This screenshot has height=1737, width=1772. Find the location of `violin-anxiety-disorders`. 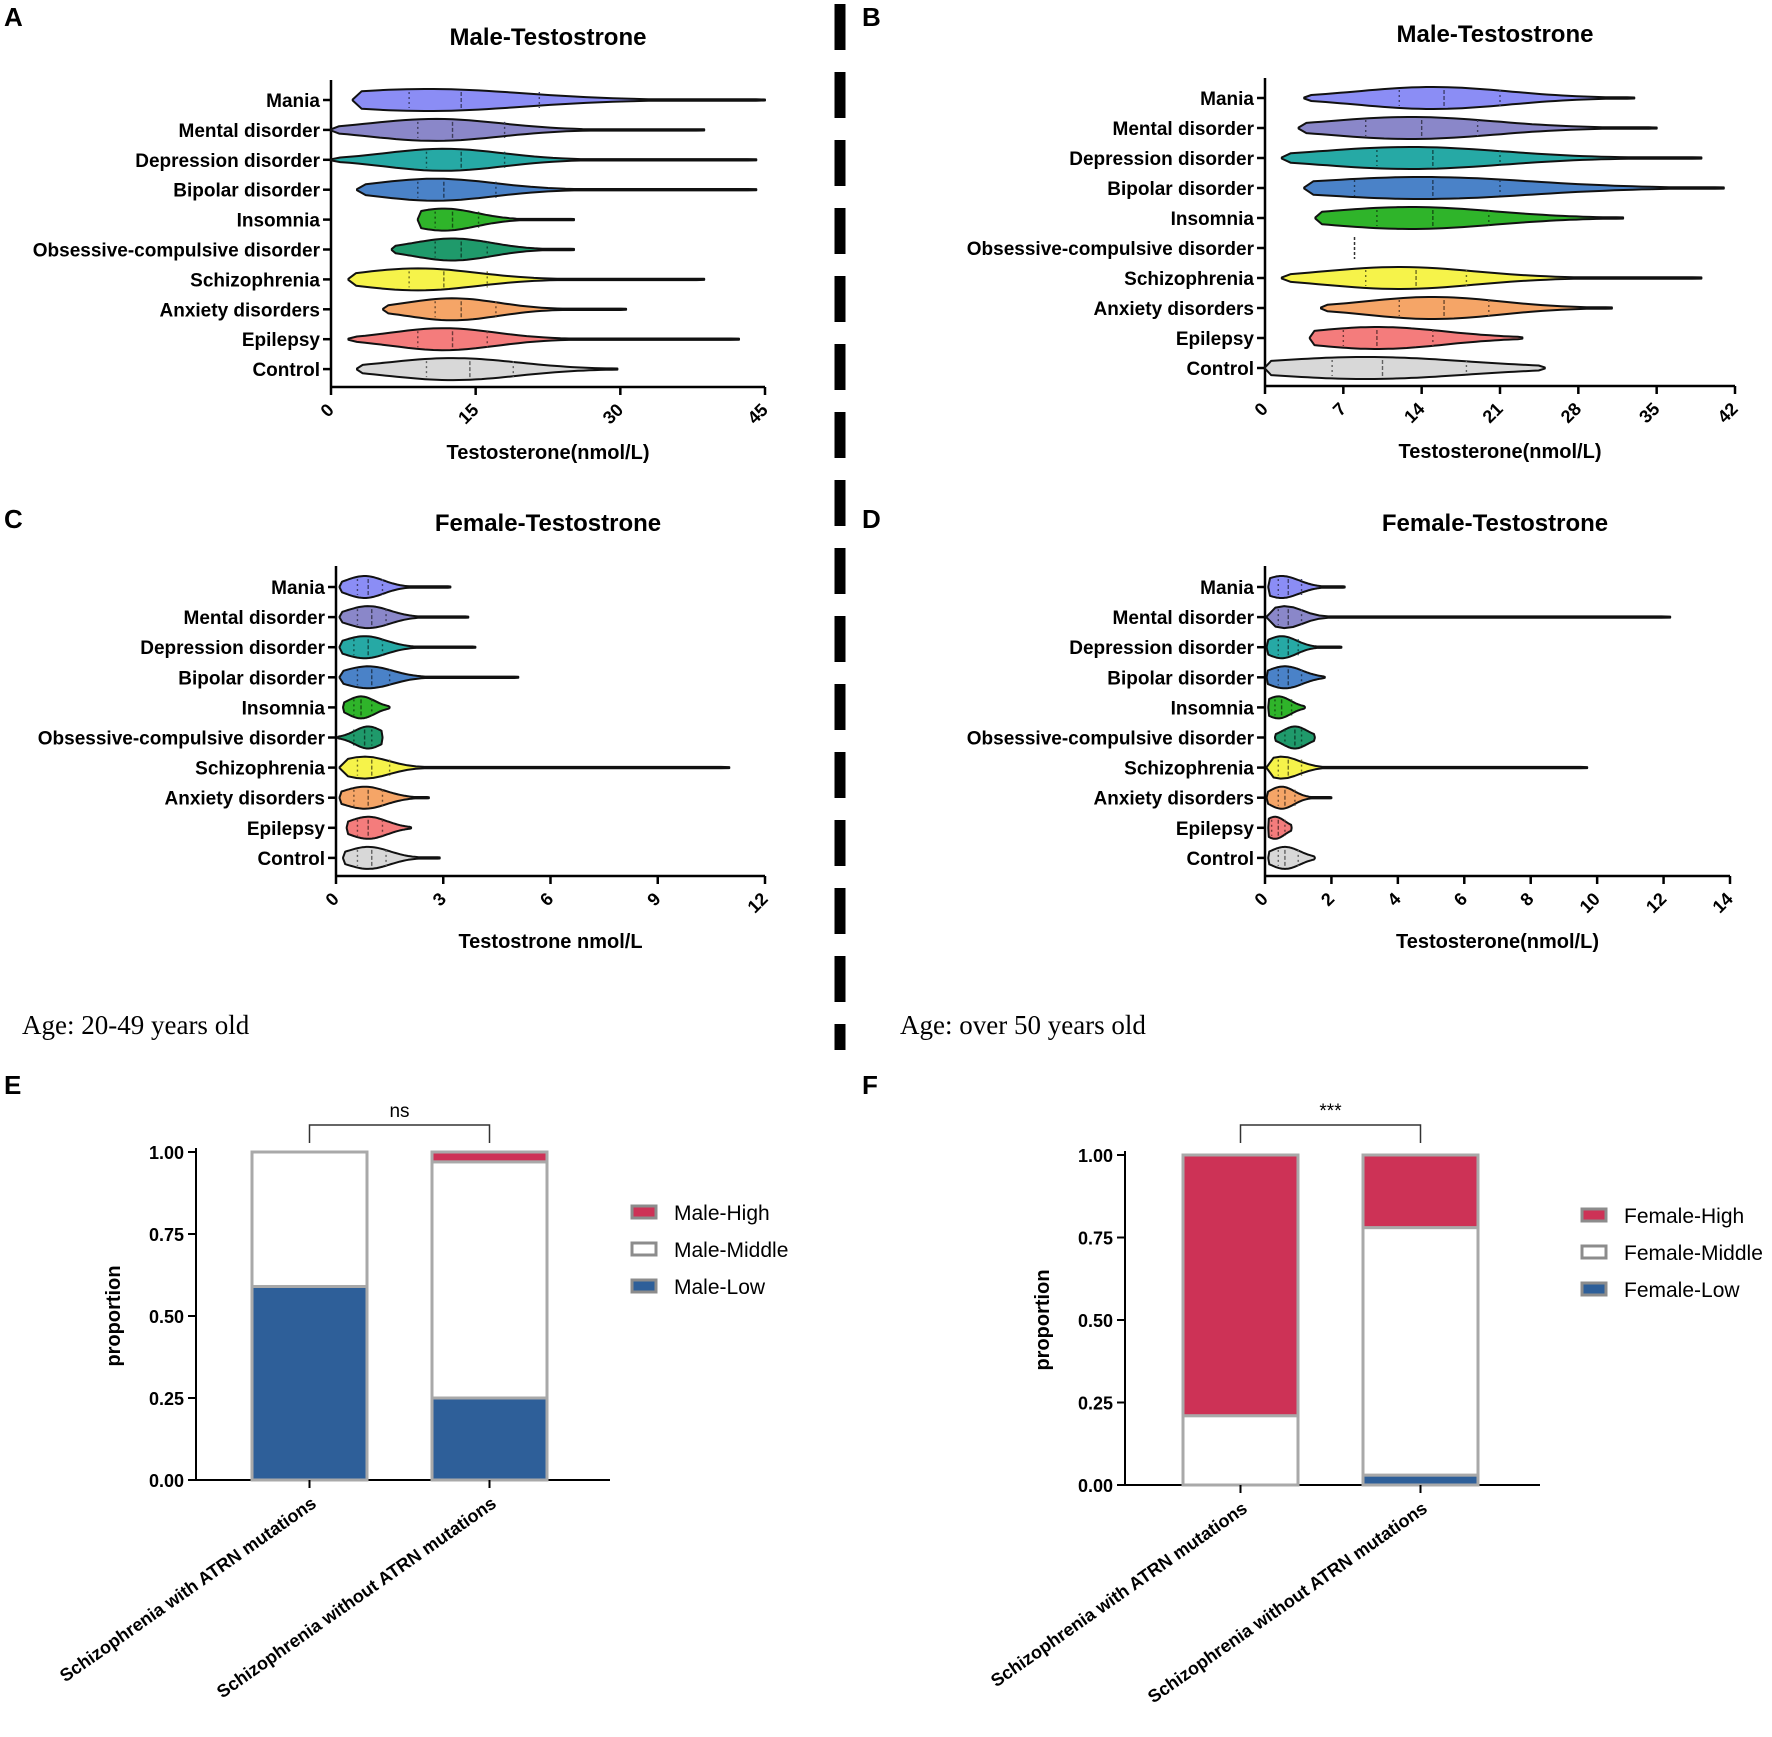

violin-anxiety-disorders is located at coordinates (505, 309).